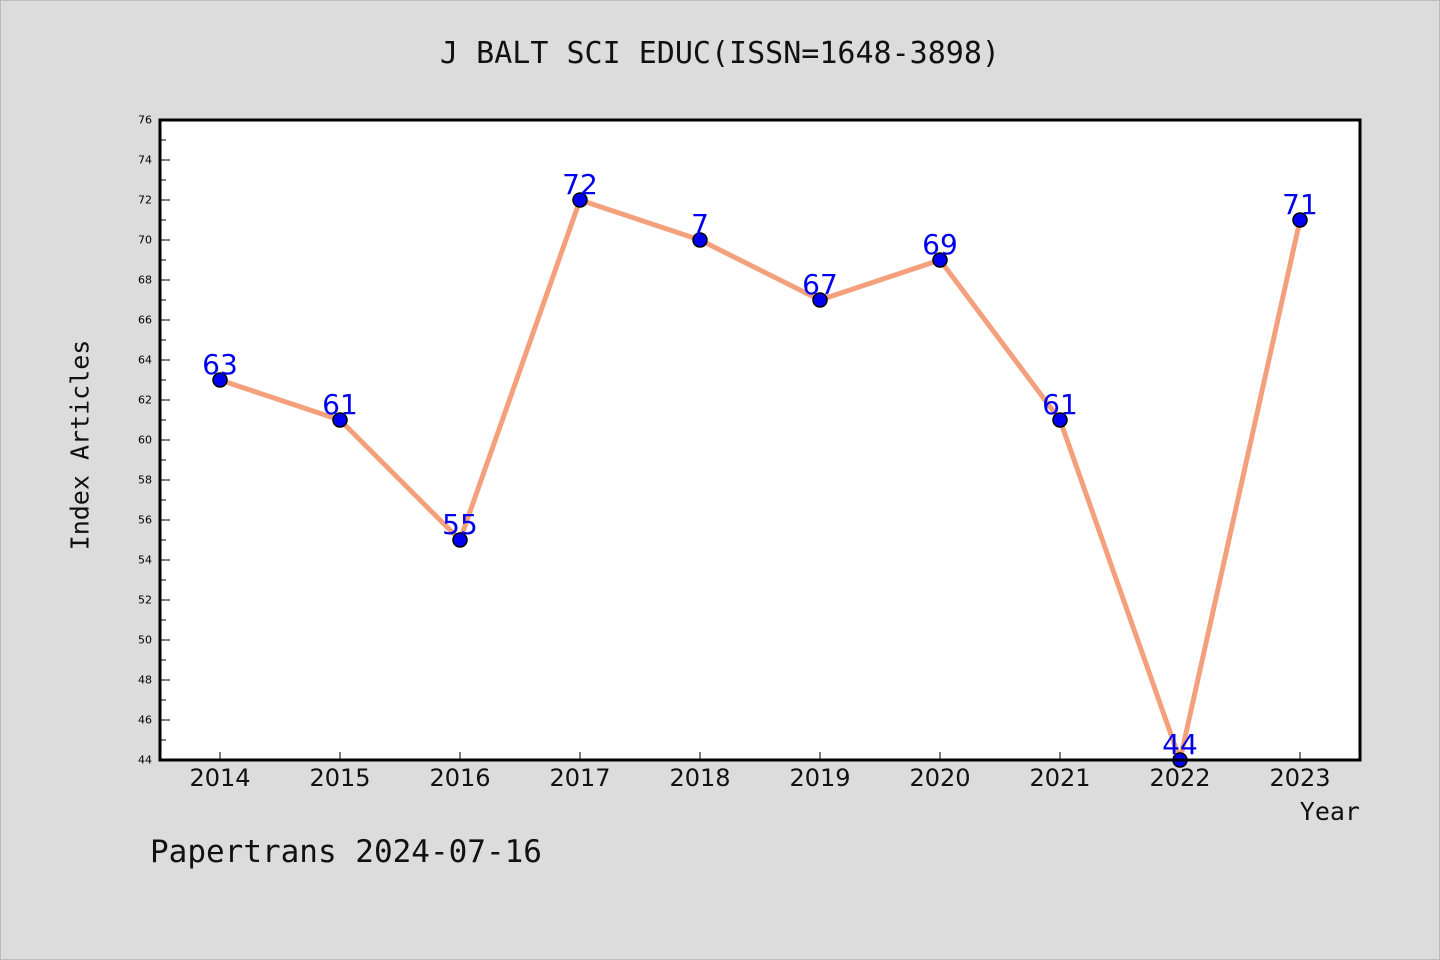 Image resolution: width=1440 pixels, height=960 pixels. What do you see at coordinates (760, 772) in the screenshot?
I see `x-axis: 2014 2015 2016 2017 2018 2019 2020 2021 2022 2023` at bounding box center [760, 772].